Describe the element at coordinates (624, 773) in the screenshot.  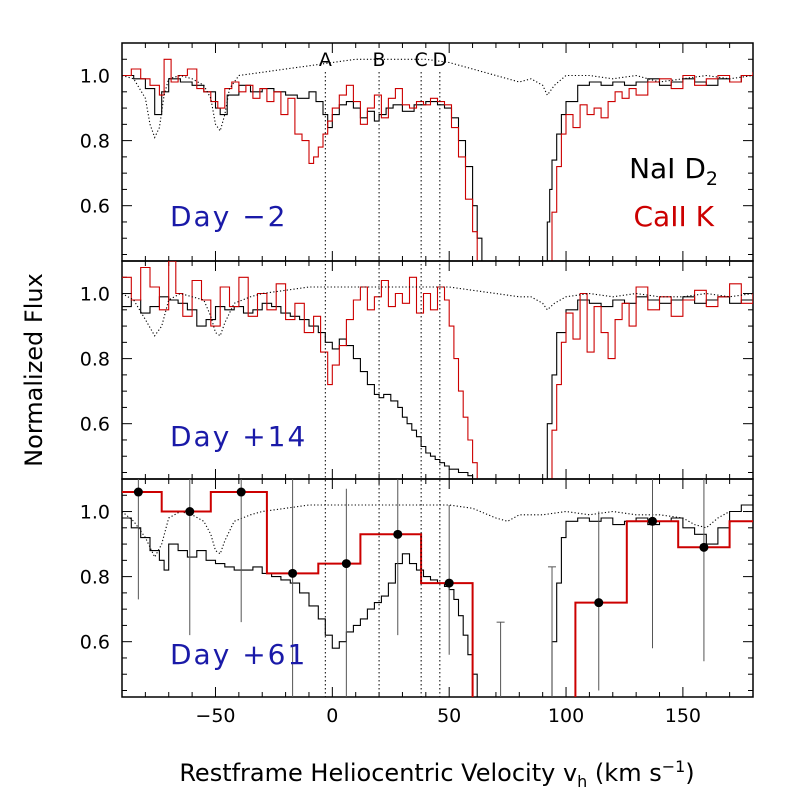
I see `x-axis-label-units: (km s` at that location.